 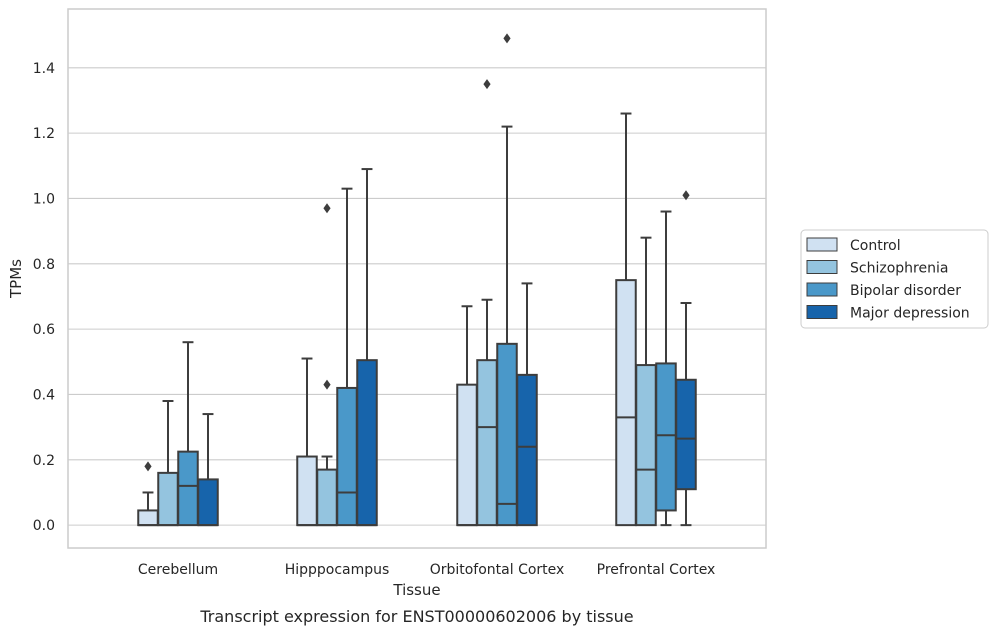 I want to click on y-axis-label: TPMs, so click(x=16, y=279).